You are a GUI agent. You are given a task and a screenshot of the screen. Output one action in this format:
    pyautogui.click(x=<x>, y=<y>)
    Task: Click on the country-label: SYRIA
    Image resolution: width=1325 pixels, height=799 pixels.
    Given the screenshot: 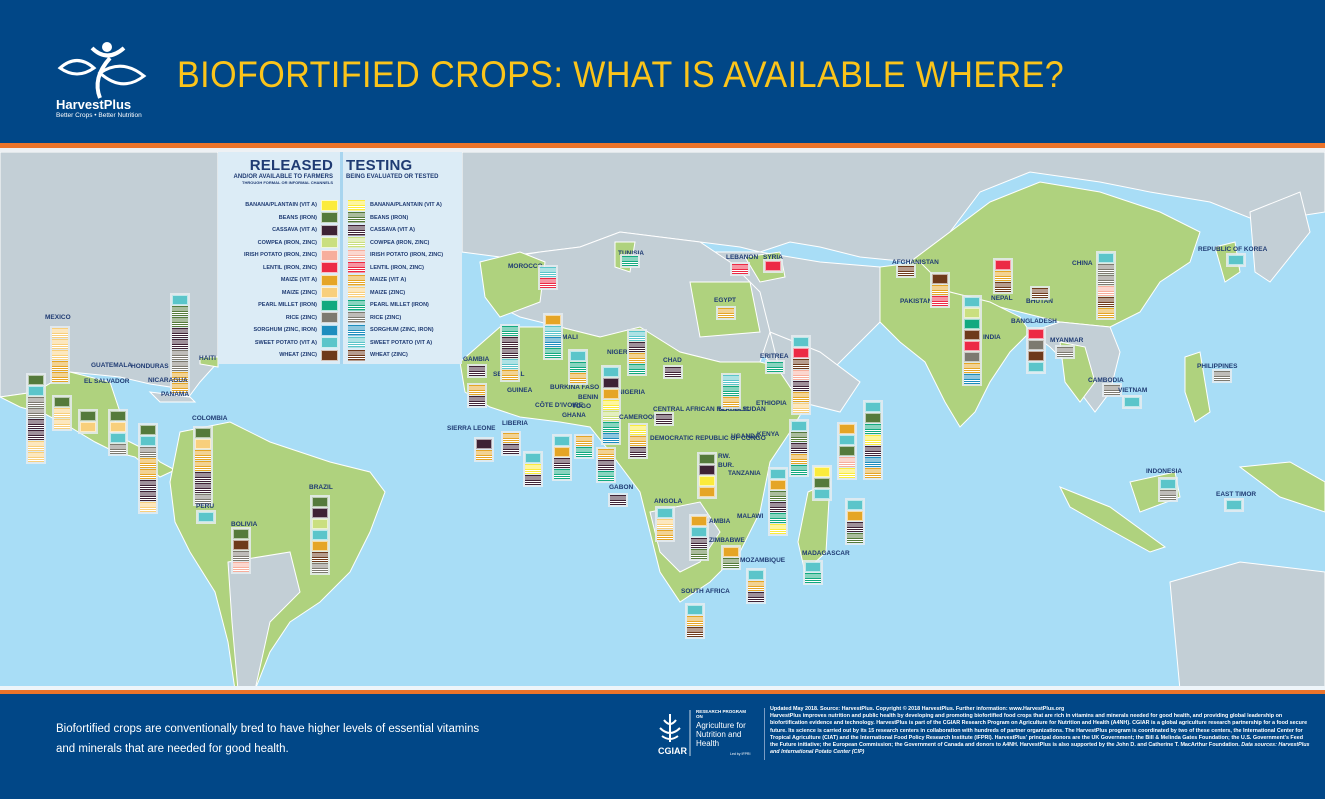 What is the action you would take?
    pyautogui.click(x=773, y=257)
    